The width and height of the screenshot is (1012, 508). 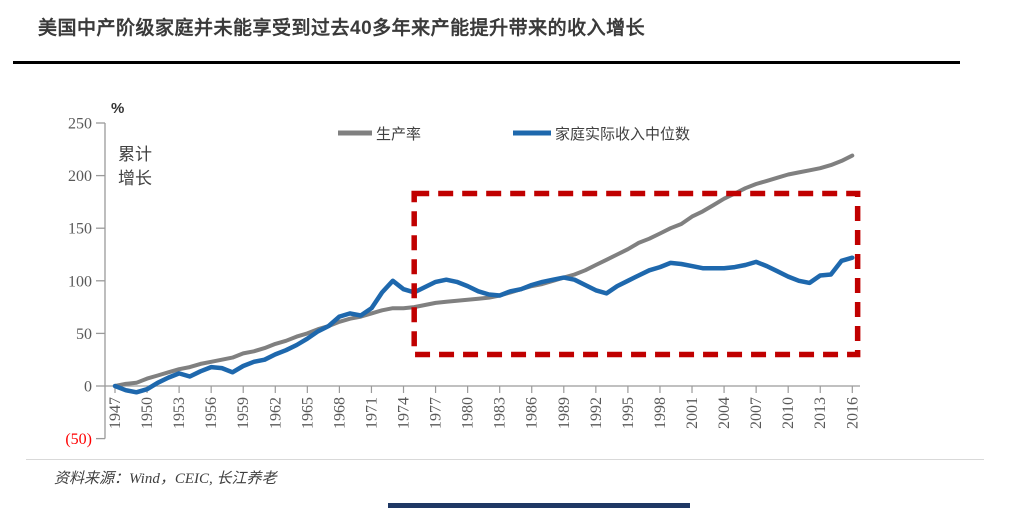 What do you see at coordinates (692, 413) in the screenshot?
I see `x-tick-label: 2001` at bounding box center [692, 413].